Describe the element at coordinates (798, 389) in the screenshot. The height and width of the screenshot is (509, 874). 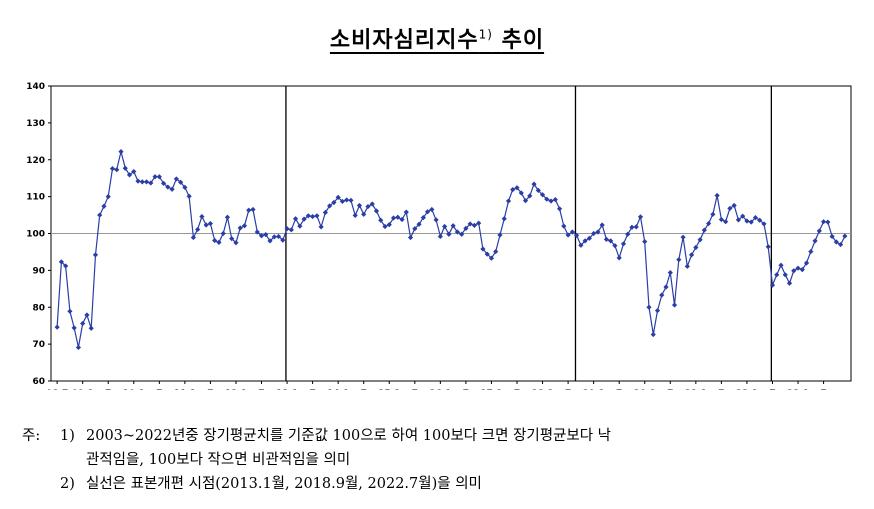
I see `x-tick-label: 23.1` at that location.